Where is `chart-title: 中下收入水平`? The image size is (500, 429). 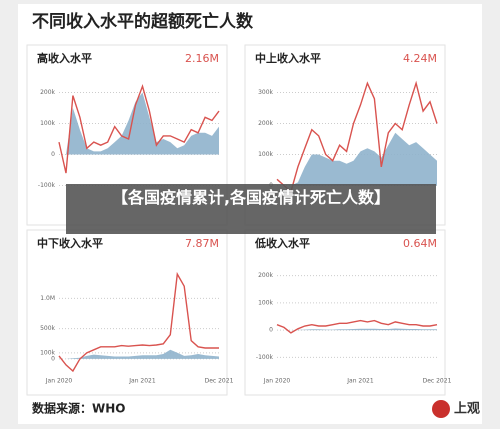
chart-title: 中下收入水平 is located at coordinates (70, 243).